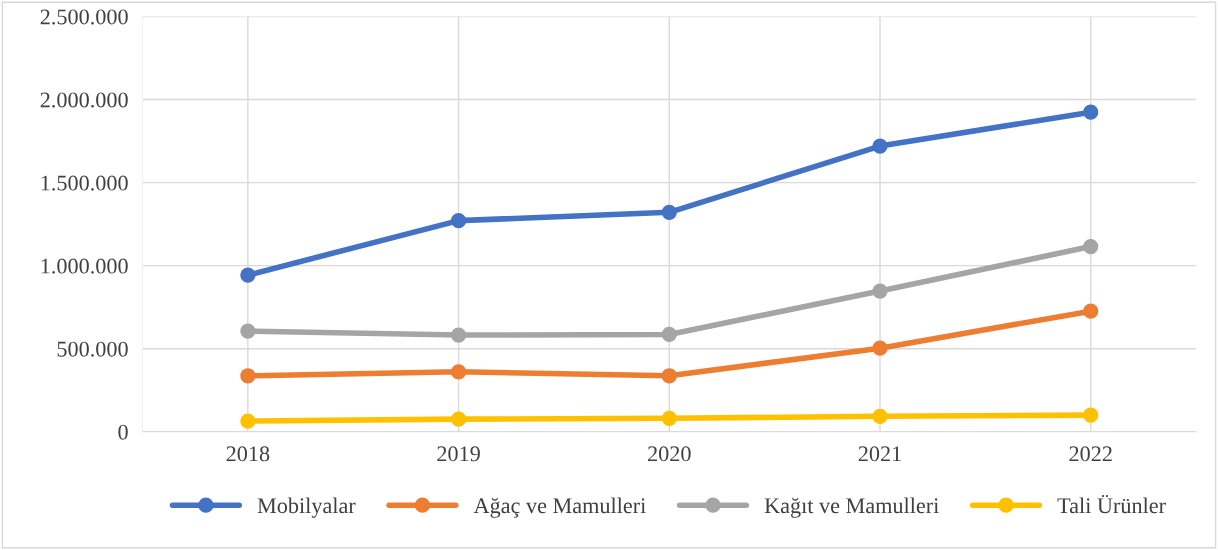 The height and width of the screenshot is (550, 1218). Describe the element at coordinates (458, 454) in the screenshot. I see `x-tick-label: 2019` at that location.